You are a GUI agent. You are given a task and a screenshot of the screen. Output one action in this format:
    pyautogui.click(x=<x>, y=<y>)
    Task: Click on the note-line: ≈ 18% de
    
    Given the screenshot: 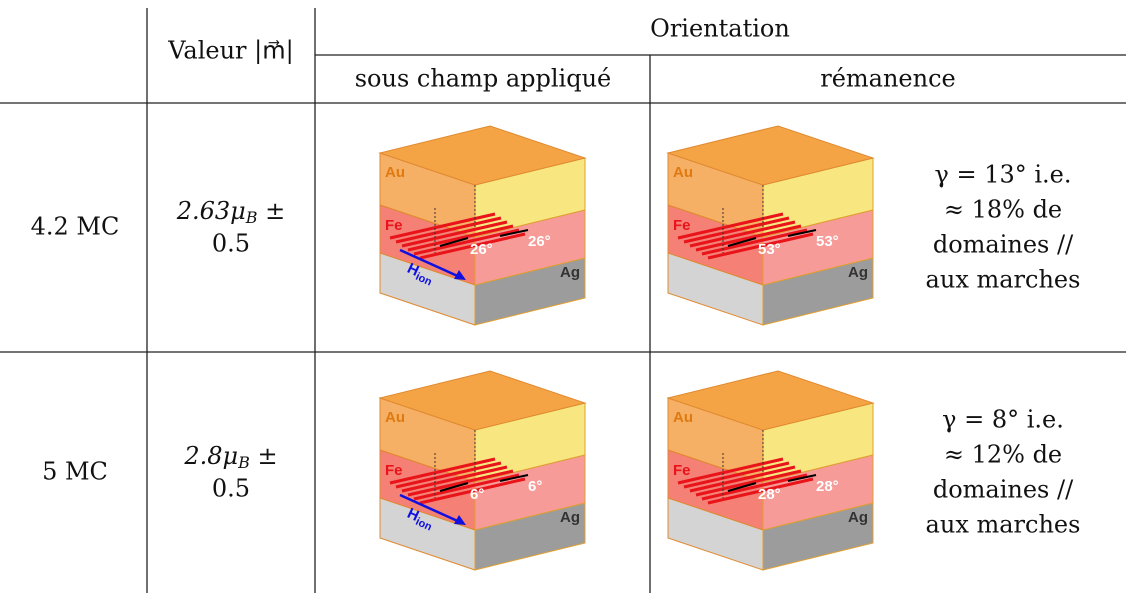 What is the action you would take?
    pyautogui.click(x=1003, y=210)
    